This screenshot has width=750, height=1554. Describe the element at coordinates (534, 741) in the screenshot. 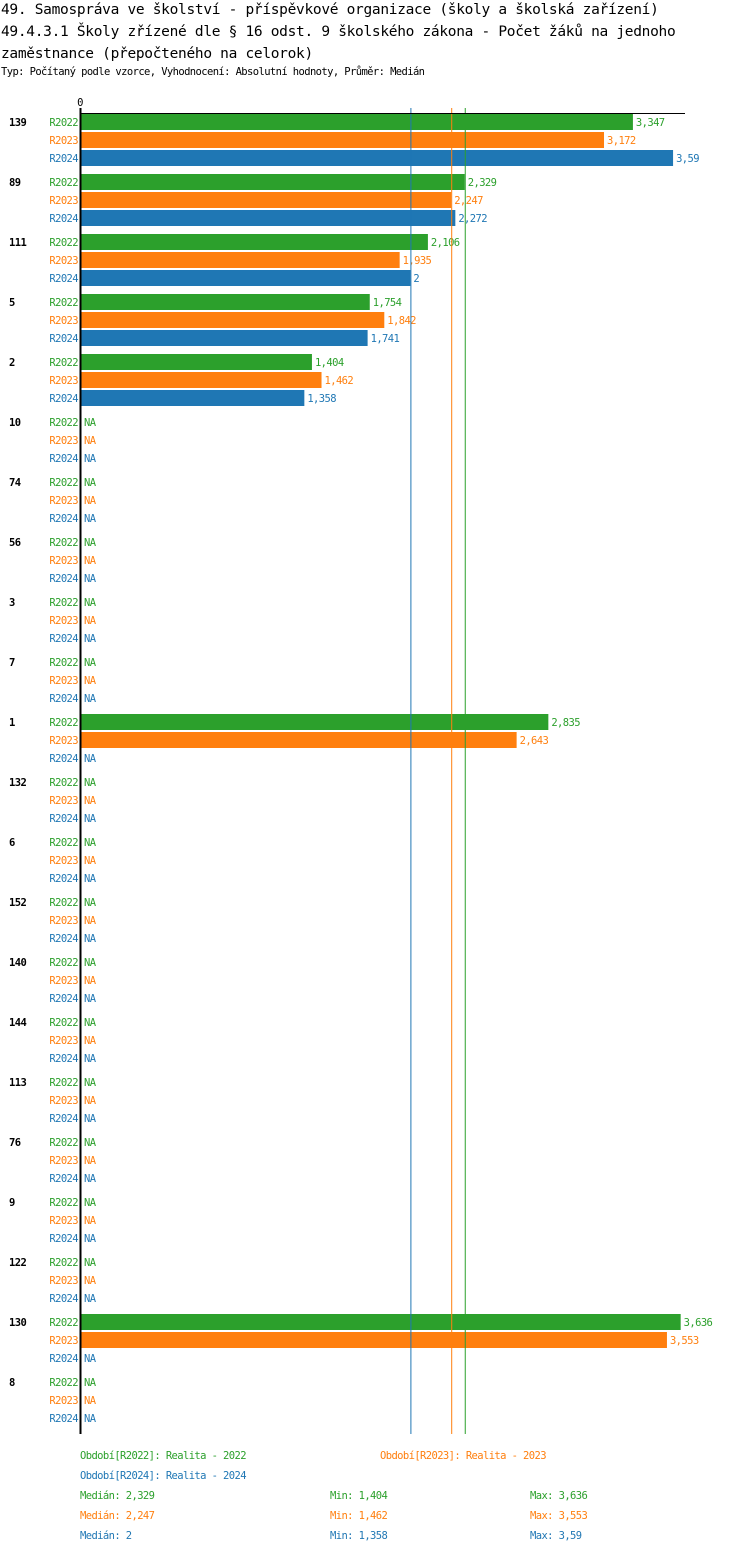

I see `data-label: 2,643` at that location.